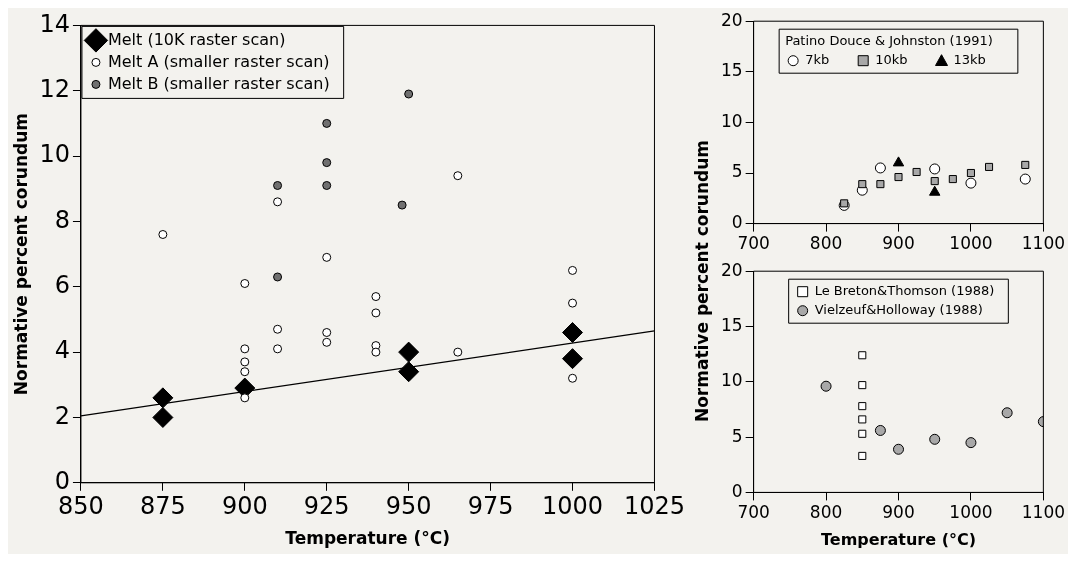 Image resolution: width=1076 pixels, height=562 pixels. I want to click on legend-label: 10kb, so click(891, 60).